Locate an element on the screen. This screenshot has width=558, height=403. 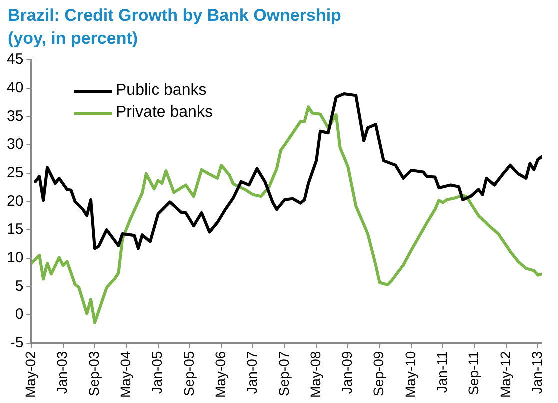
y-tick-label: 35 is located at coordinates (15, 116).